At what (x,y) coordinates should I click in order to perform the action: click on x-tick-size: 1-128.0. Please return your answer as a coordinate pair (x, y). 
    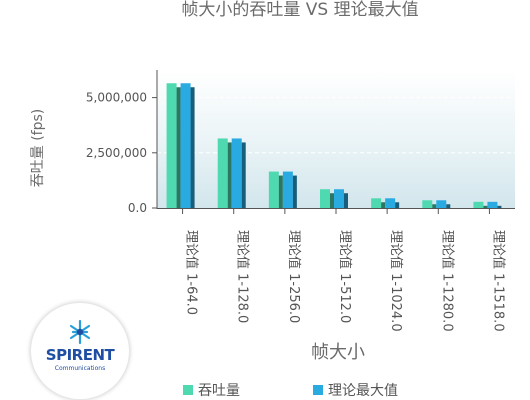
    Looking at the image, I should click on (242, 298).